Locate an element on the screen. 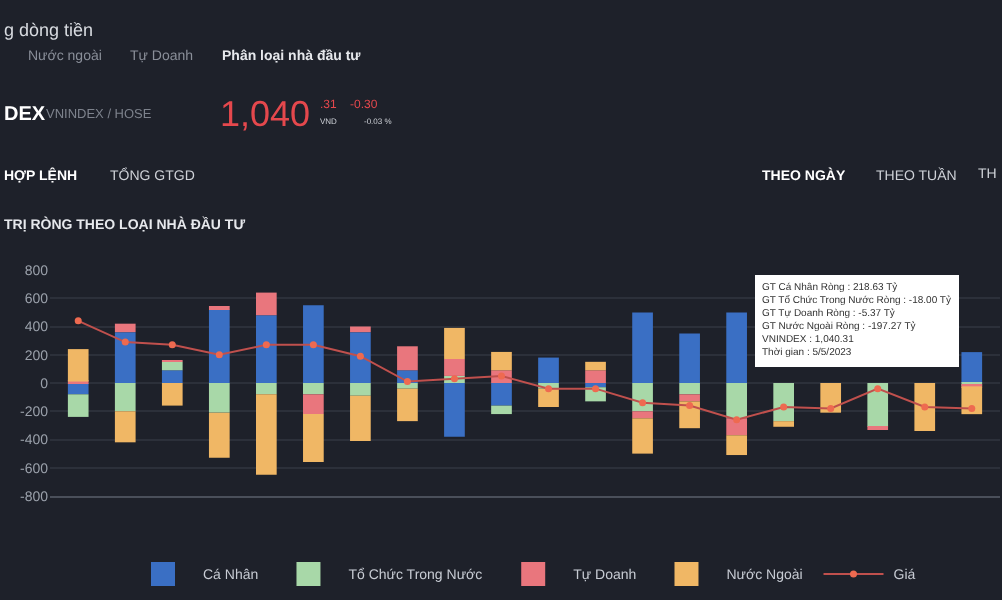 This screenshot has width=1002, height=600. text: g dòng tiền is located at coordinates (49, 30).